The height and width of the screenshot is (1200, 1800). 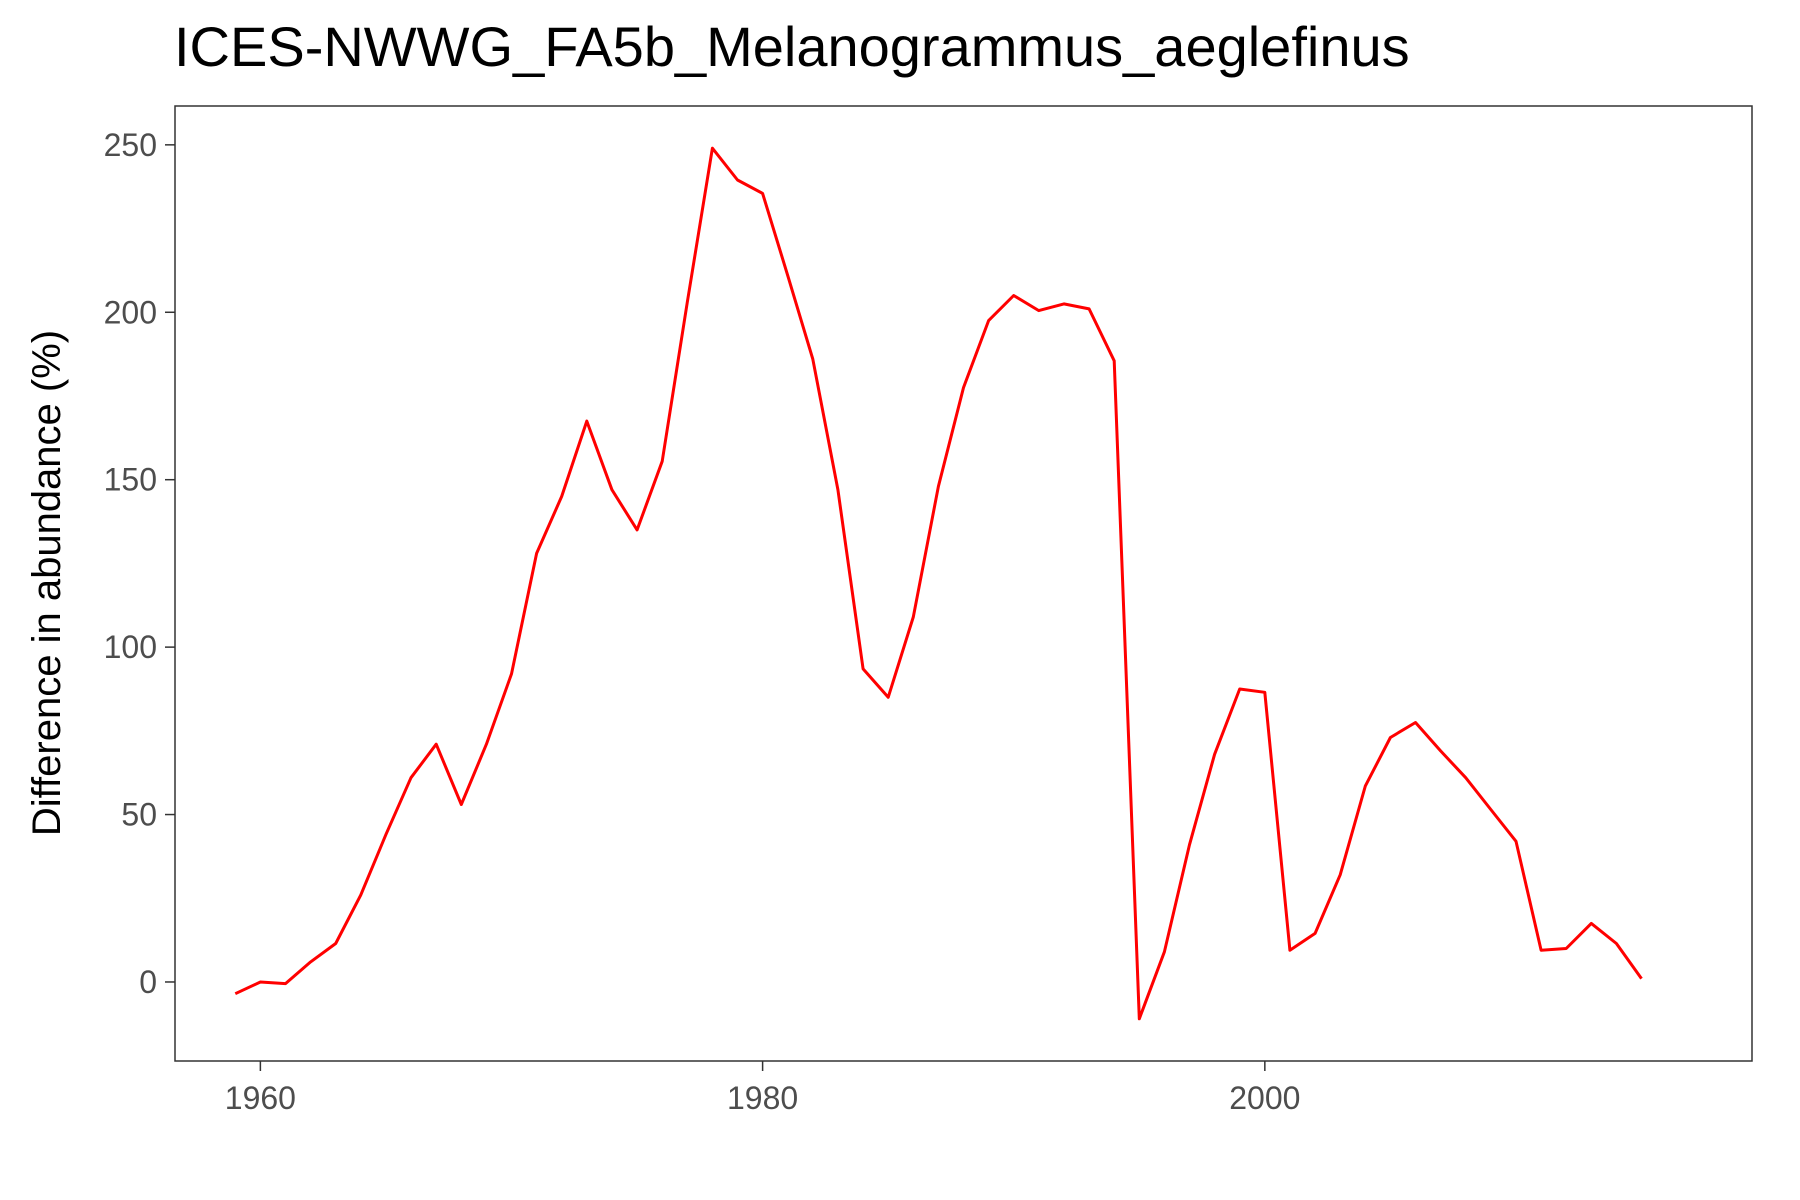 I want to click on y-tick-label: 200, so click(x=130, y=312).